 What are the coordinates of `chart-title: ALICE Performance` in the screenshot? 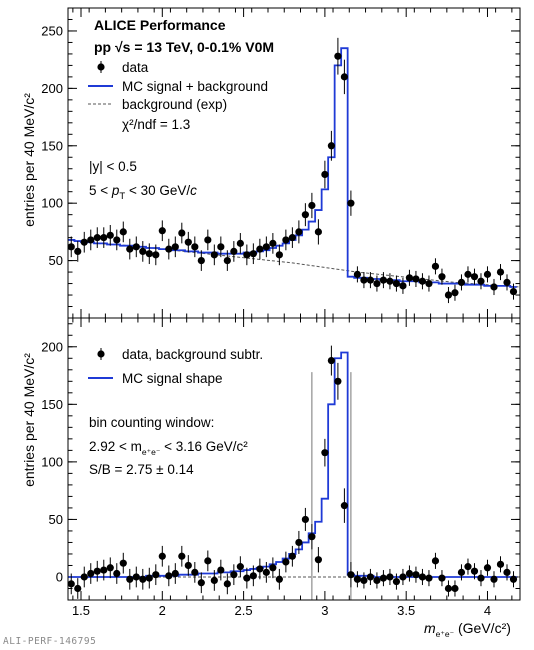 It's located at (160, 25).